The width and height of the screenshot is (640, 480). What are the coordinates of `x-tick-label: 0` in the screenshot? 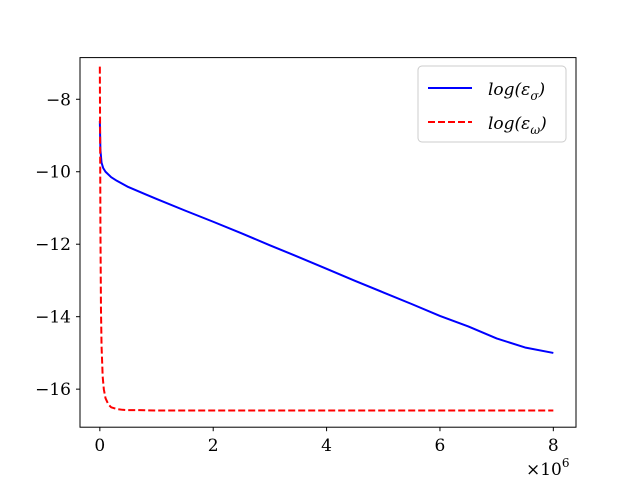 It's located at (99, 446).